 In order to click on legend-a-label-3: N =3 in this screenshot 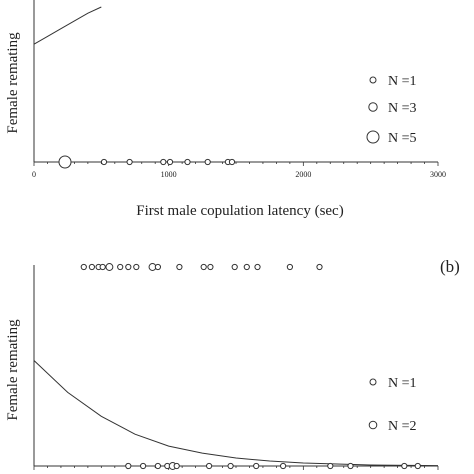, I will do `click(402, 108)`.